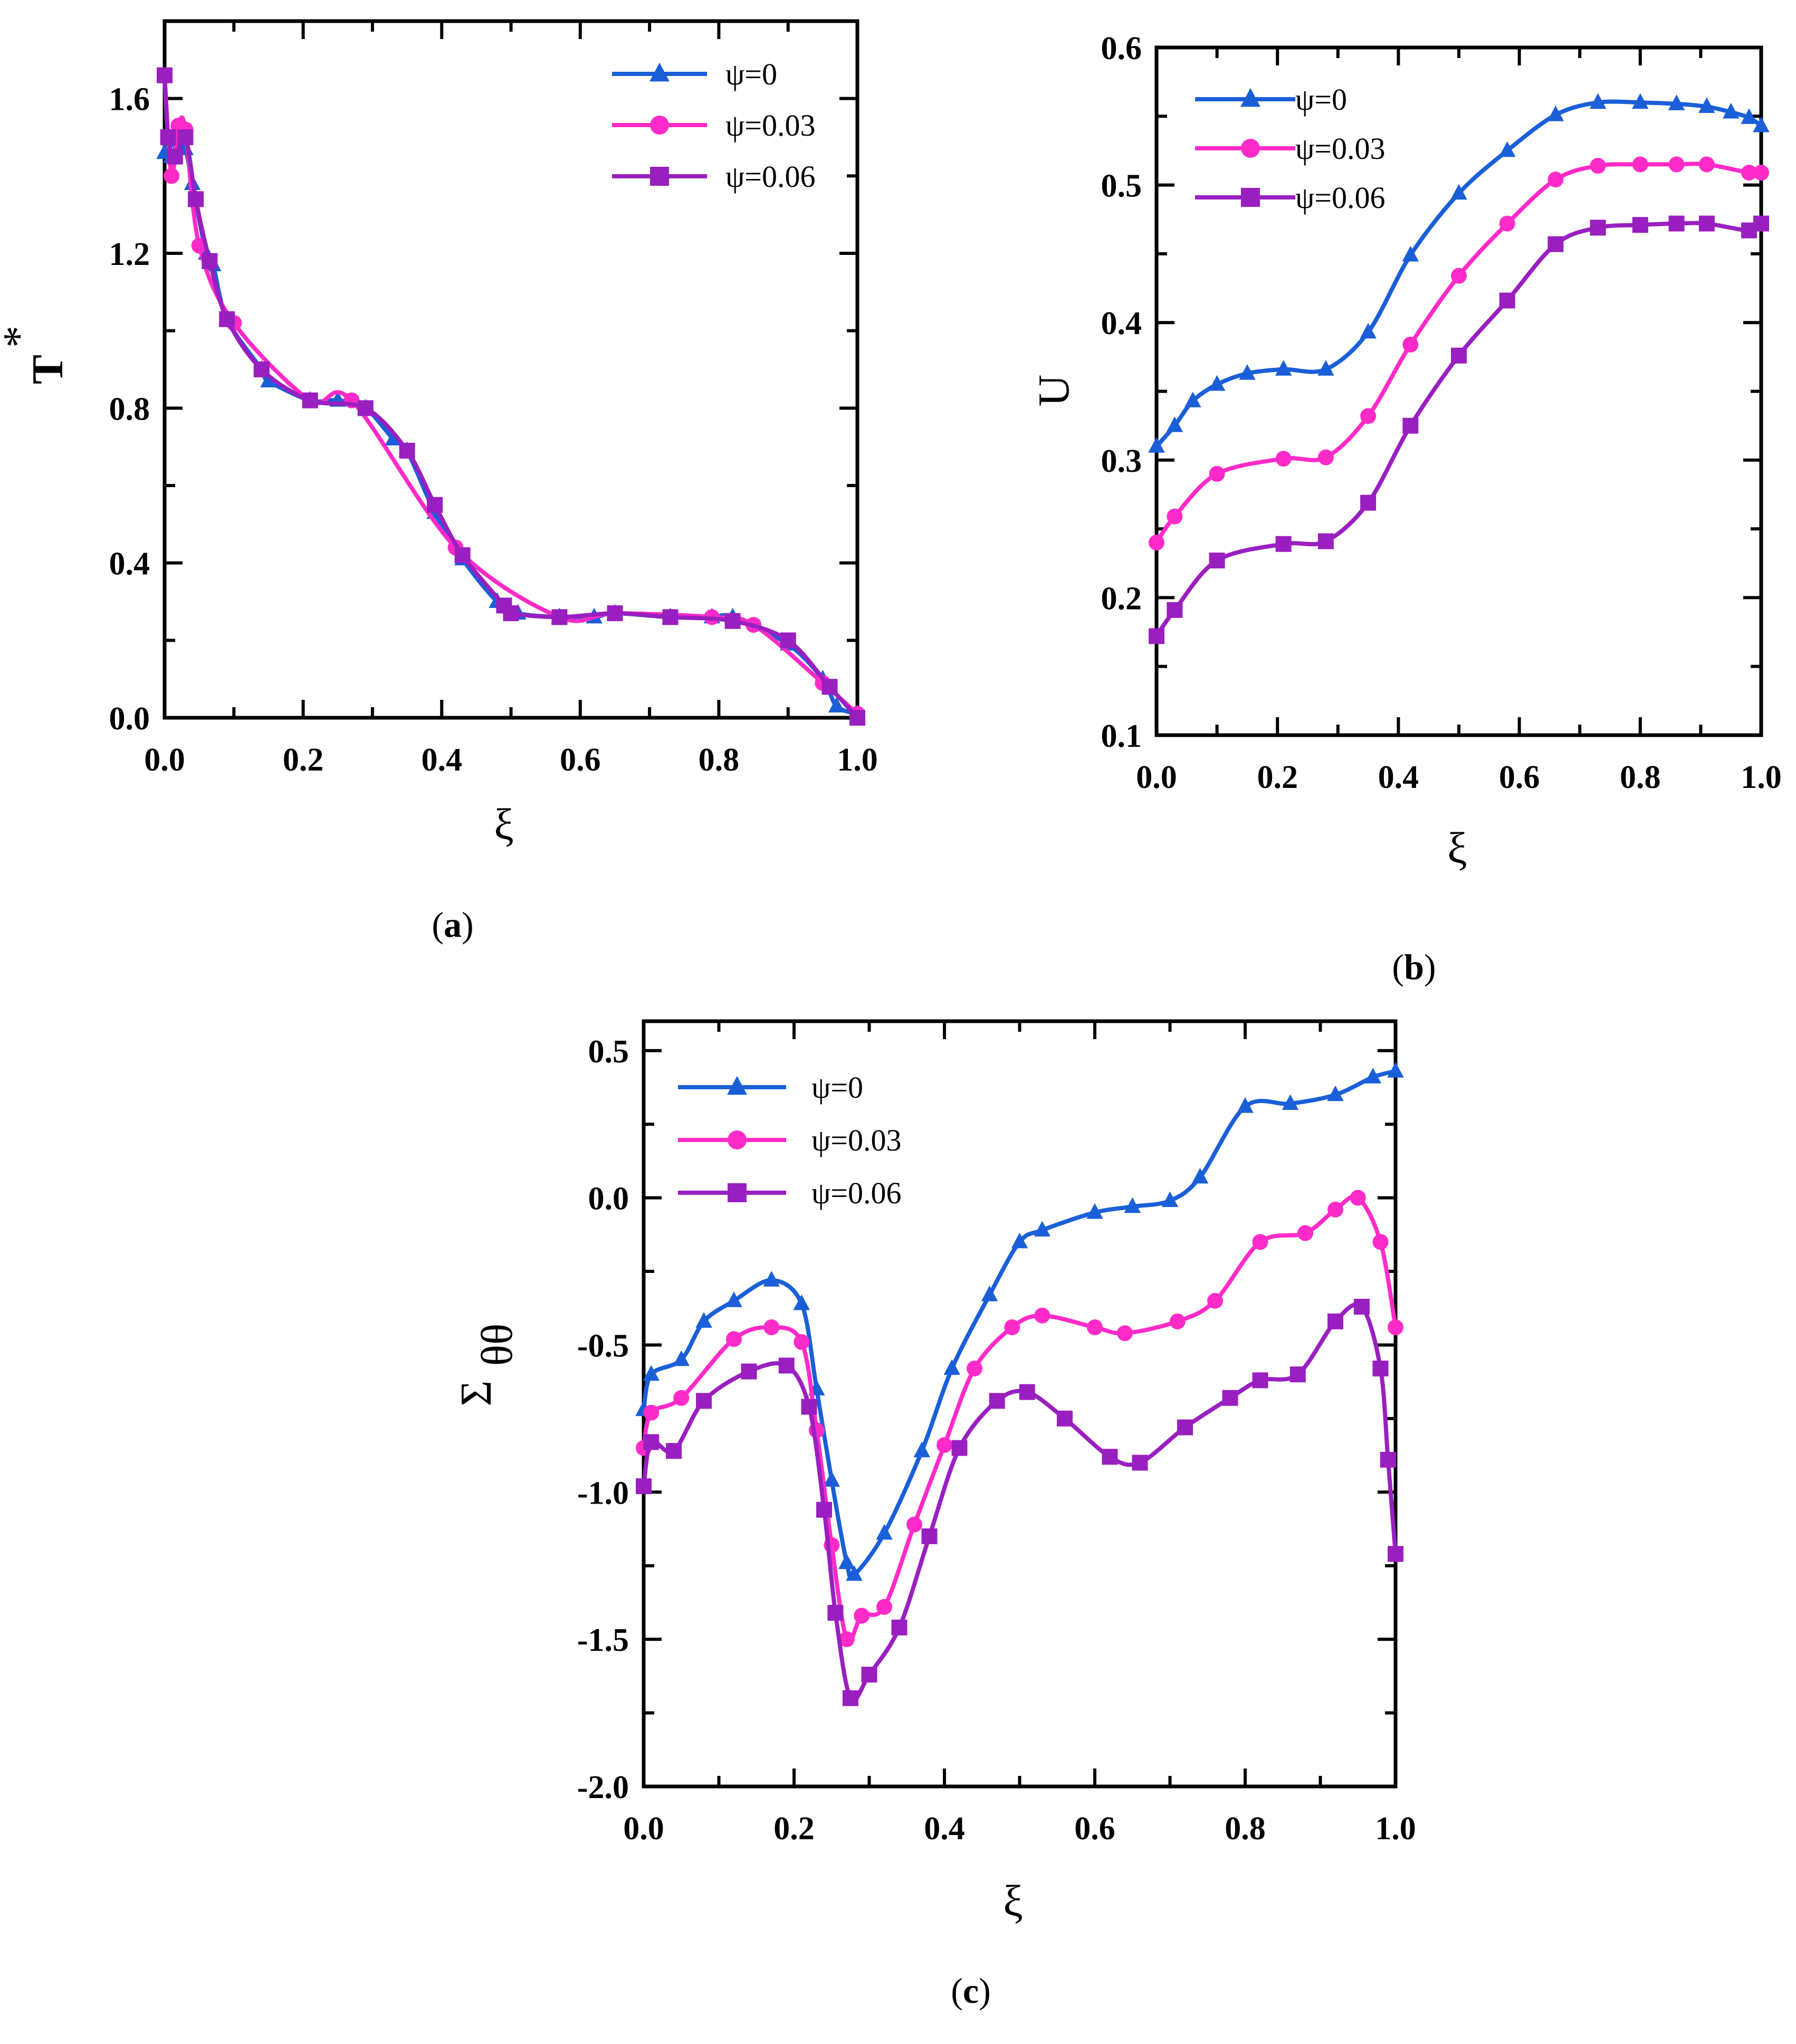  Describe the element at coordinates (21, 337) in the screenshot. I see `y-axis-label-superscript: *` at that location.